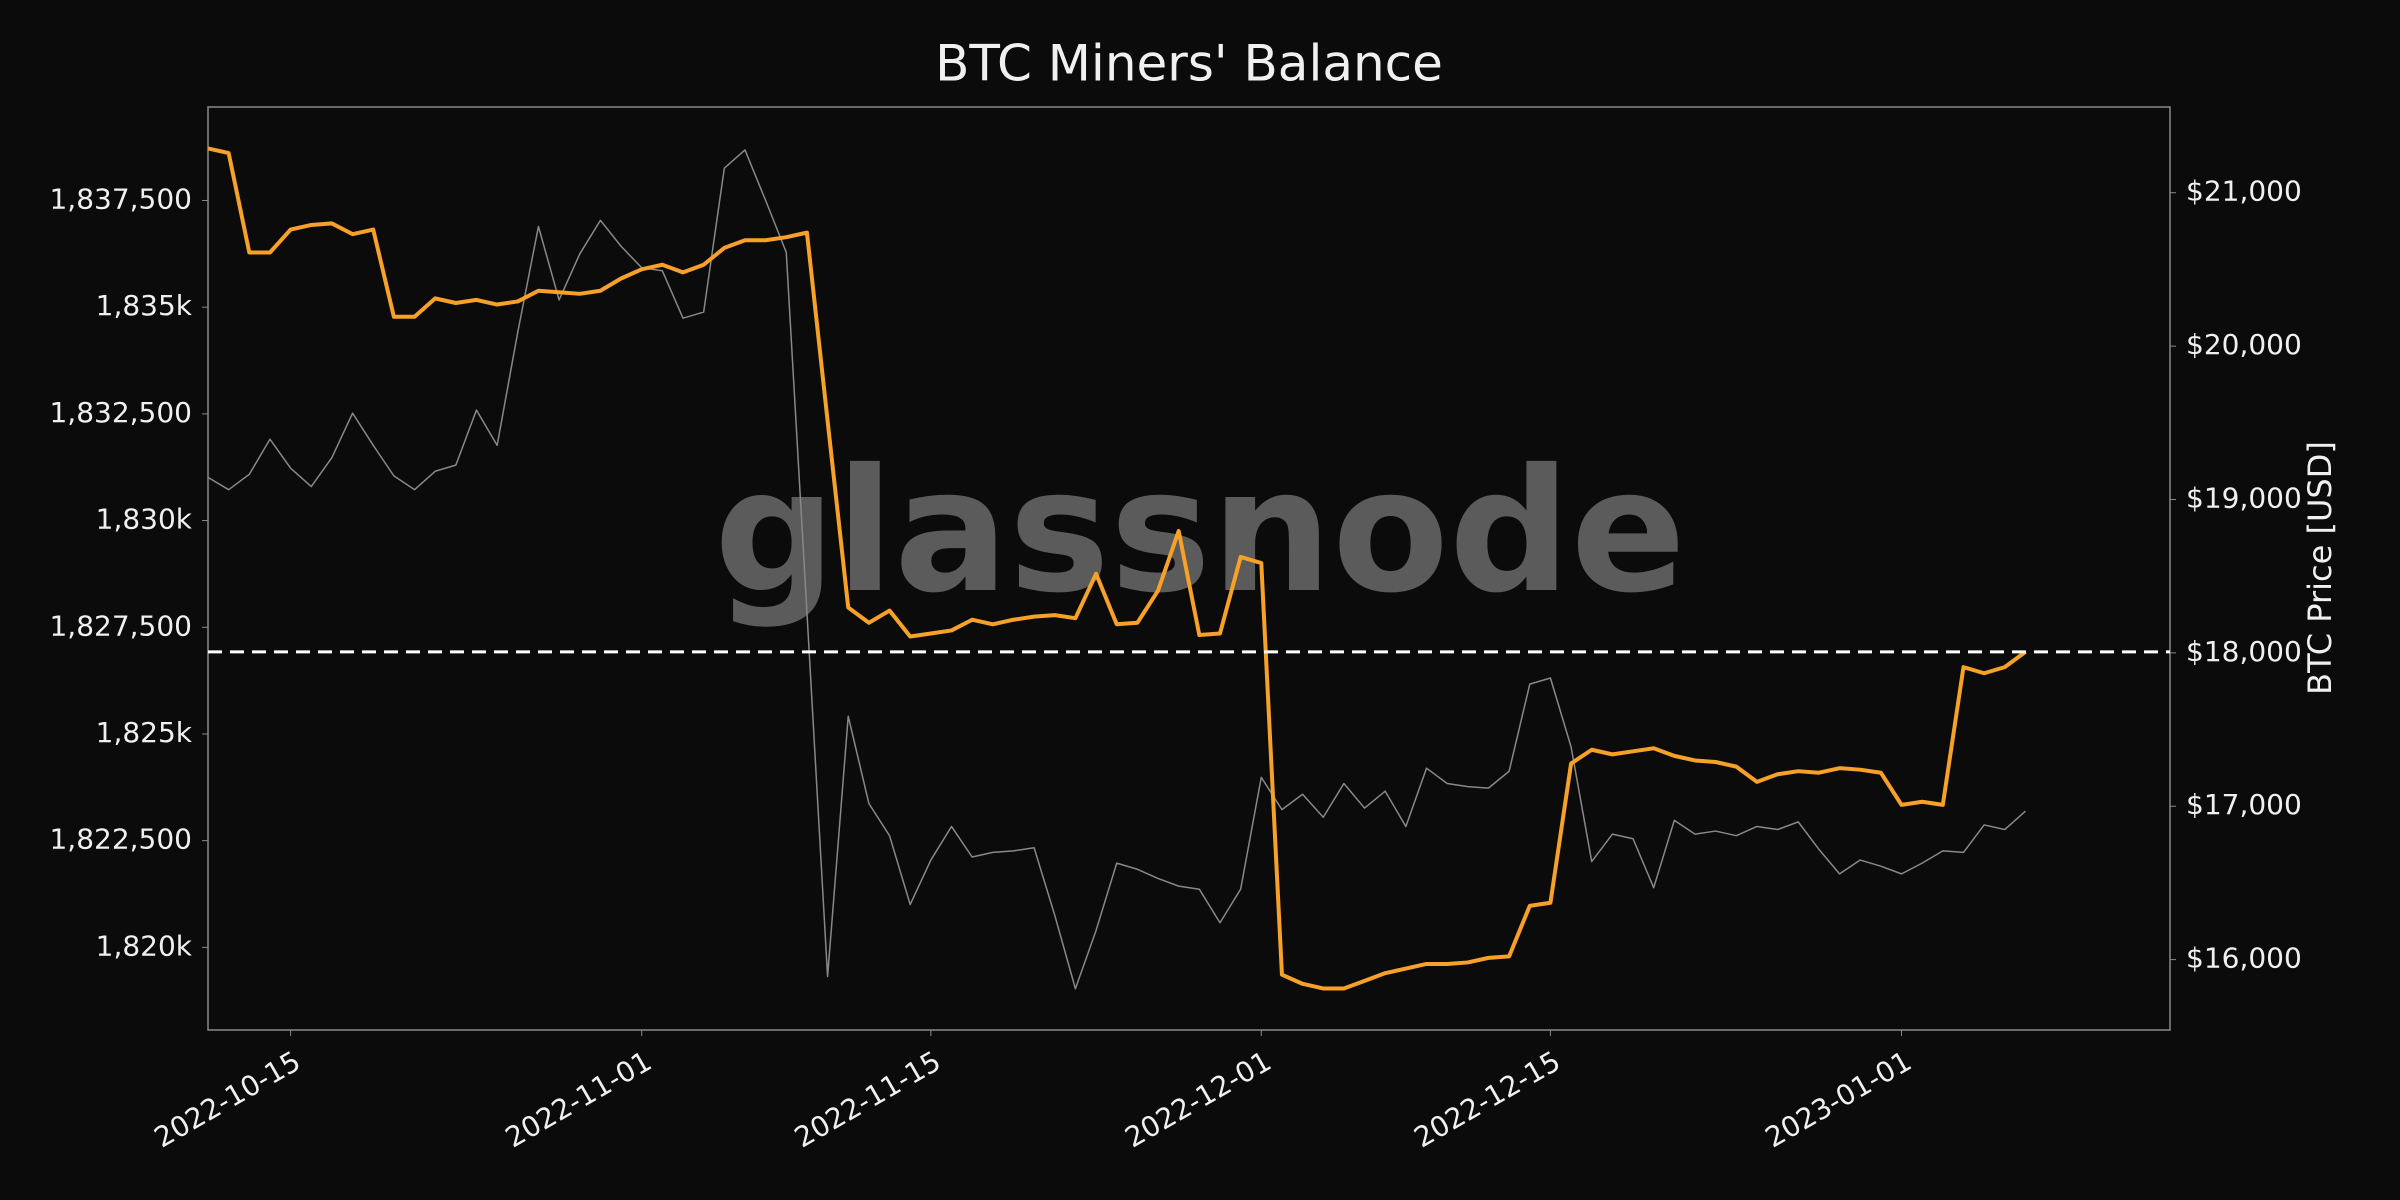  I want to click on y2-axis-label: BTC Price [USD], so click(2320, 568).